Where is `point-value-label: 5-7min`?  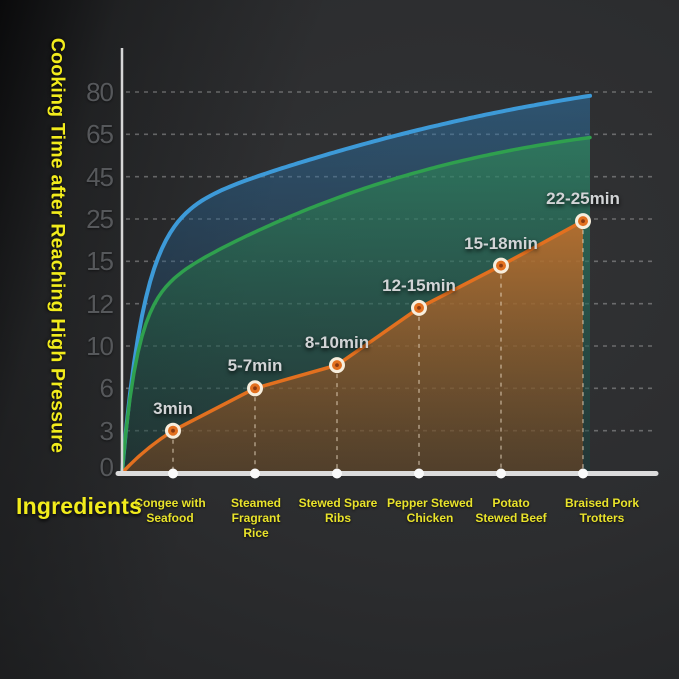 point-value-label: 5-7min is located at coordinates (255, 366).